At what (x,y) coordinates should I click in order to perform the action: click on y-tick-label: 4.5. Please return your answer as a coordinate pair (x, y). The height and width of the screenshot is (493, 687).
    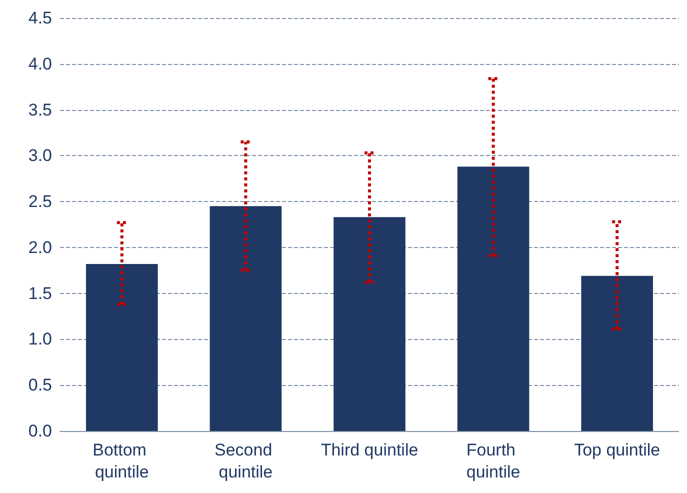
    Looking at the image, I should click on (40, 18).